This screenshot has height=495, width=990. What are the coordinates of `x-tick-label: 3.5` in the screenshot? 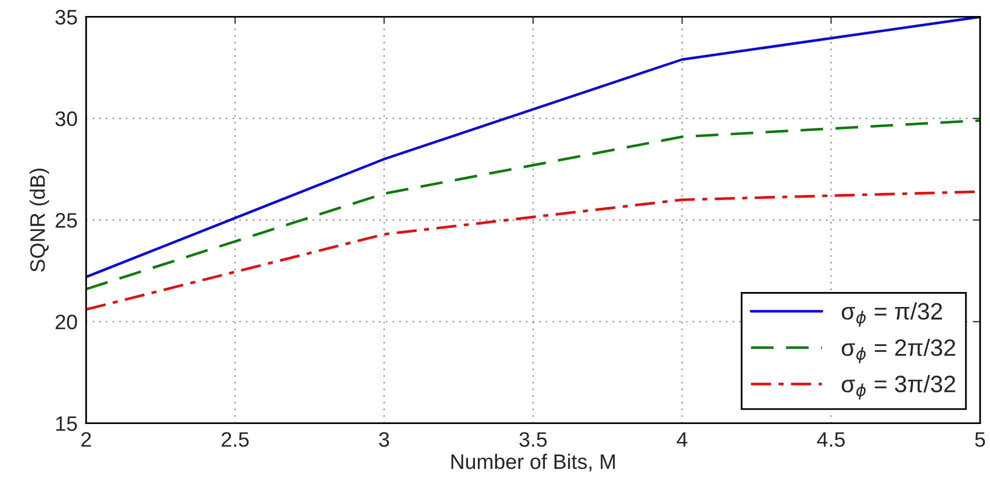 It's located at (533, 439).